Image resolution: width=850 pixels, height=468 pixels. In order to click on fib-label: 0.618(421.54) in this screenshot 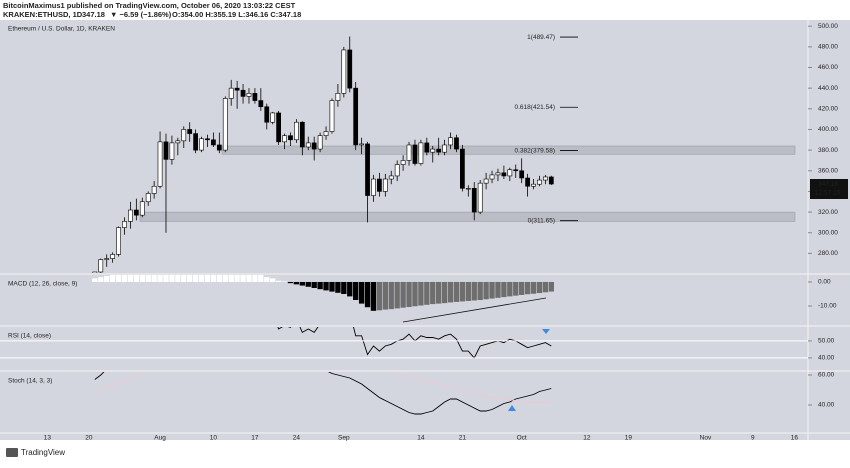, I will do `click(535, 107)`.